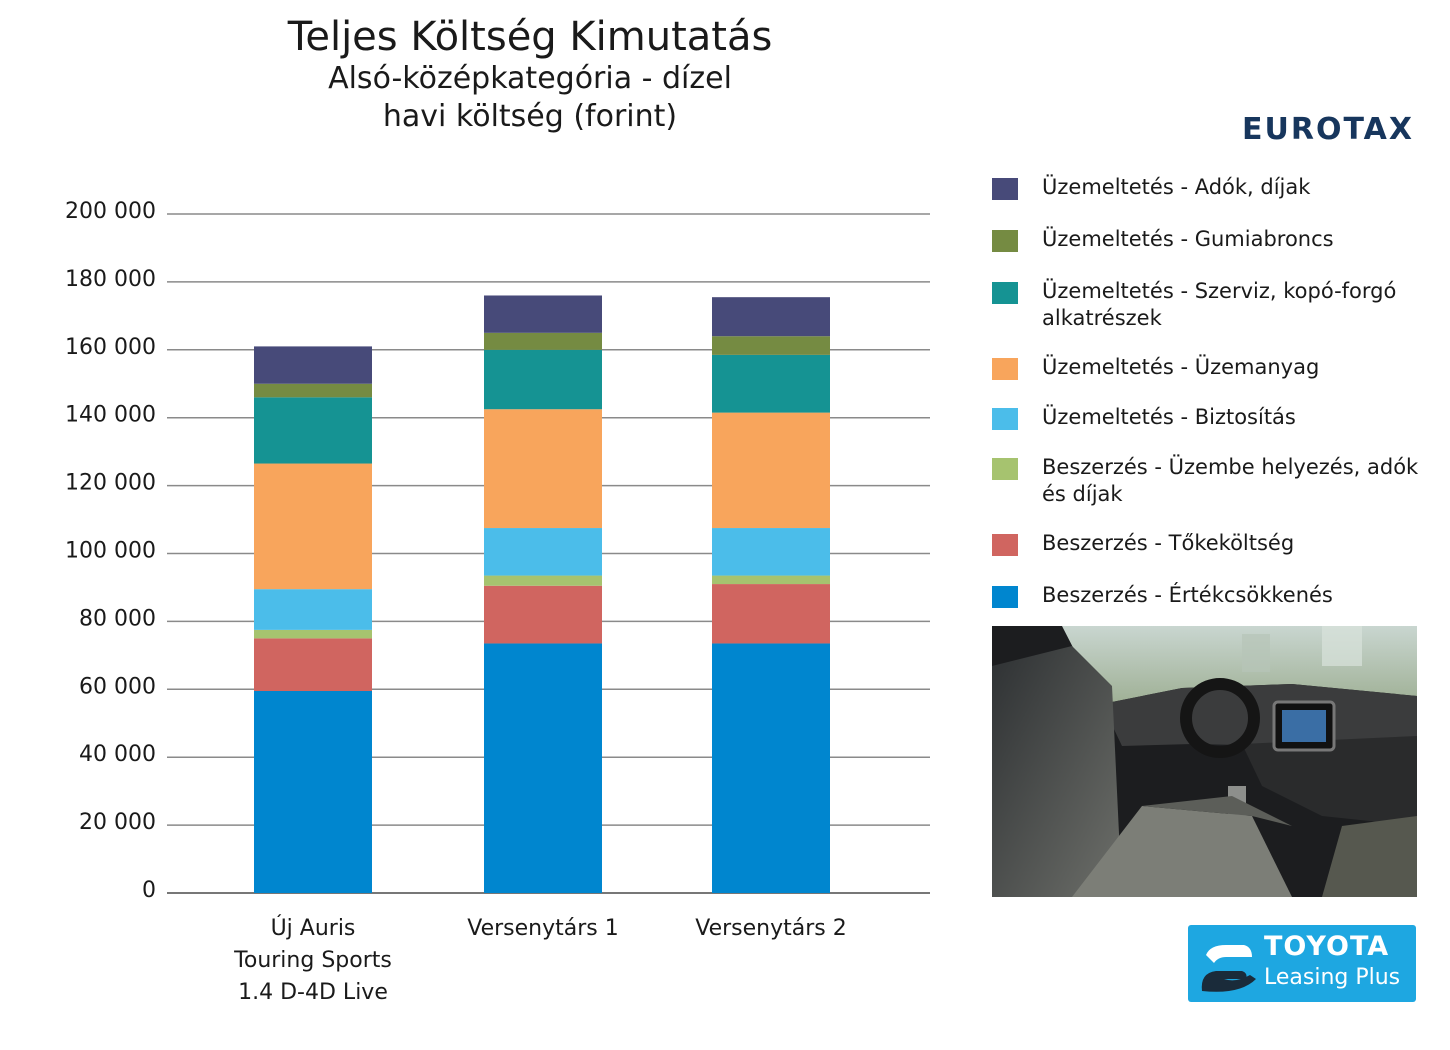 This screenshot has width=1450, height=1050. I want to click on x-category-label: Versenytárs 1, so click(543, 928).